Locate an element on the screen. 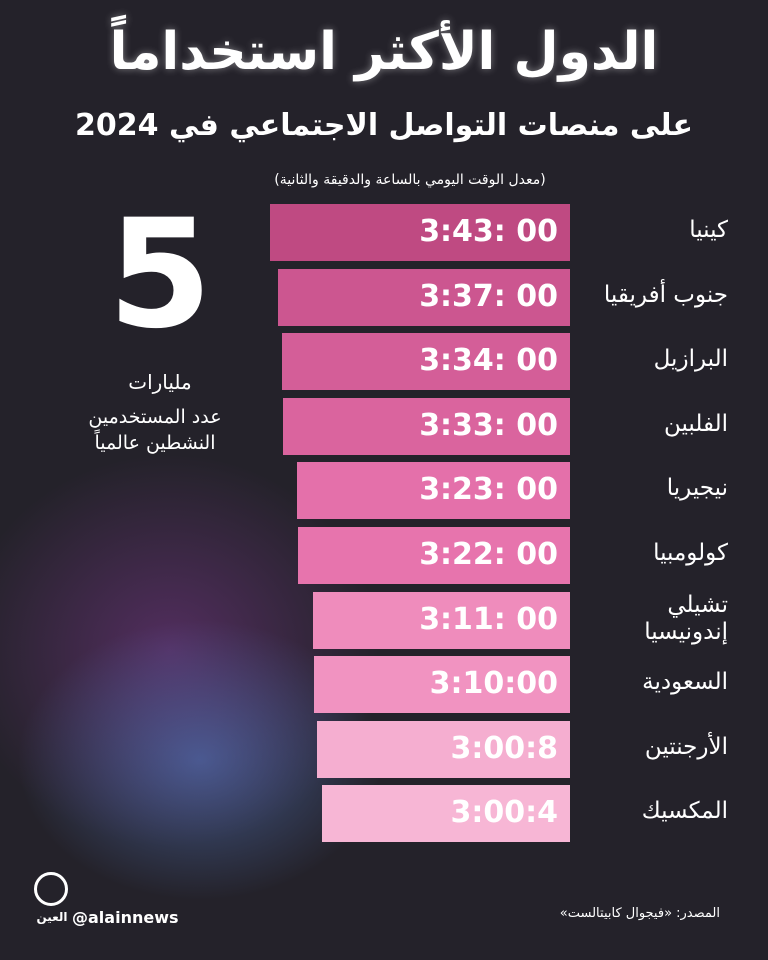 Image resolution: width=768 pixels, height=960 pixels. value-label: 3:00:4 is located at coordinates (504, 813).